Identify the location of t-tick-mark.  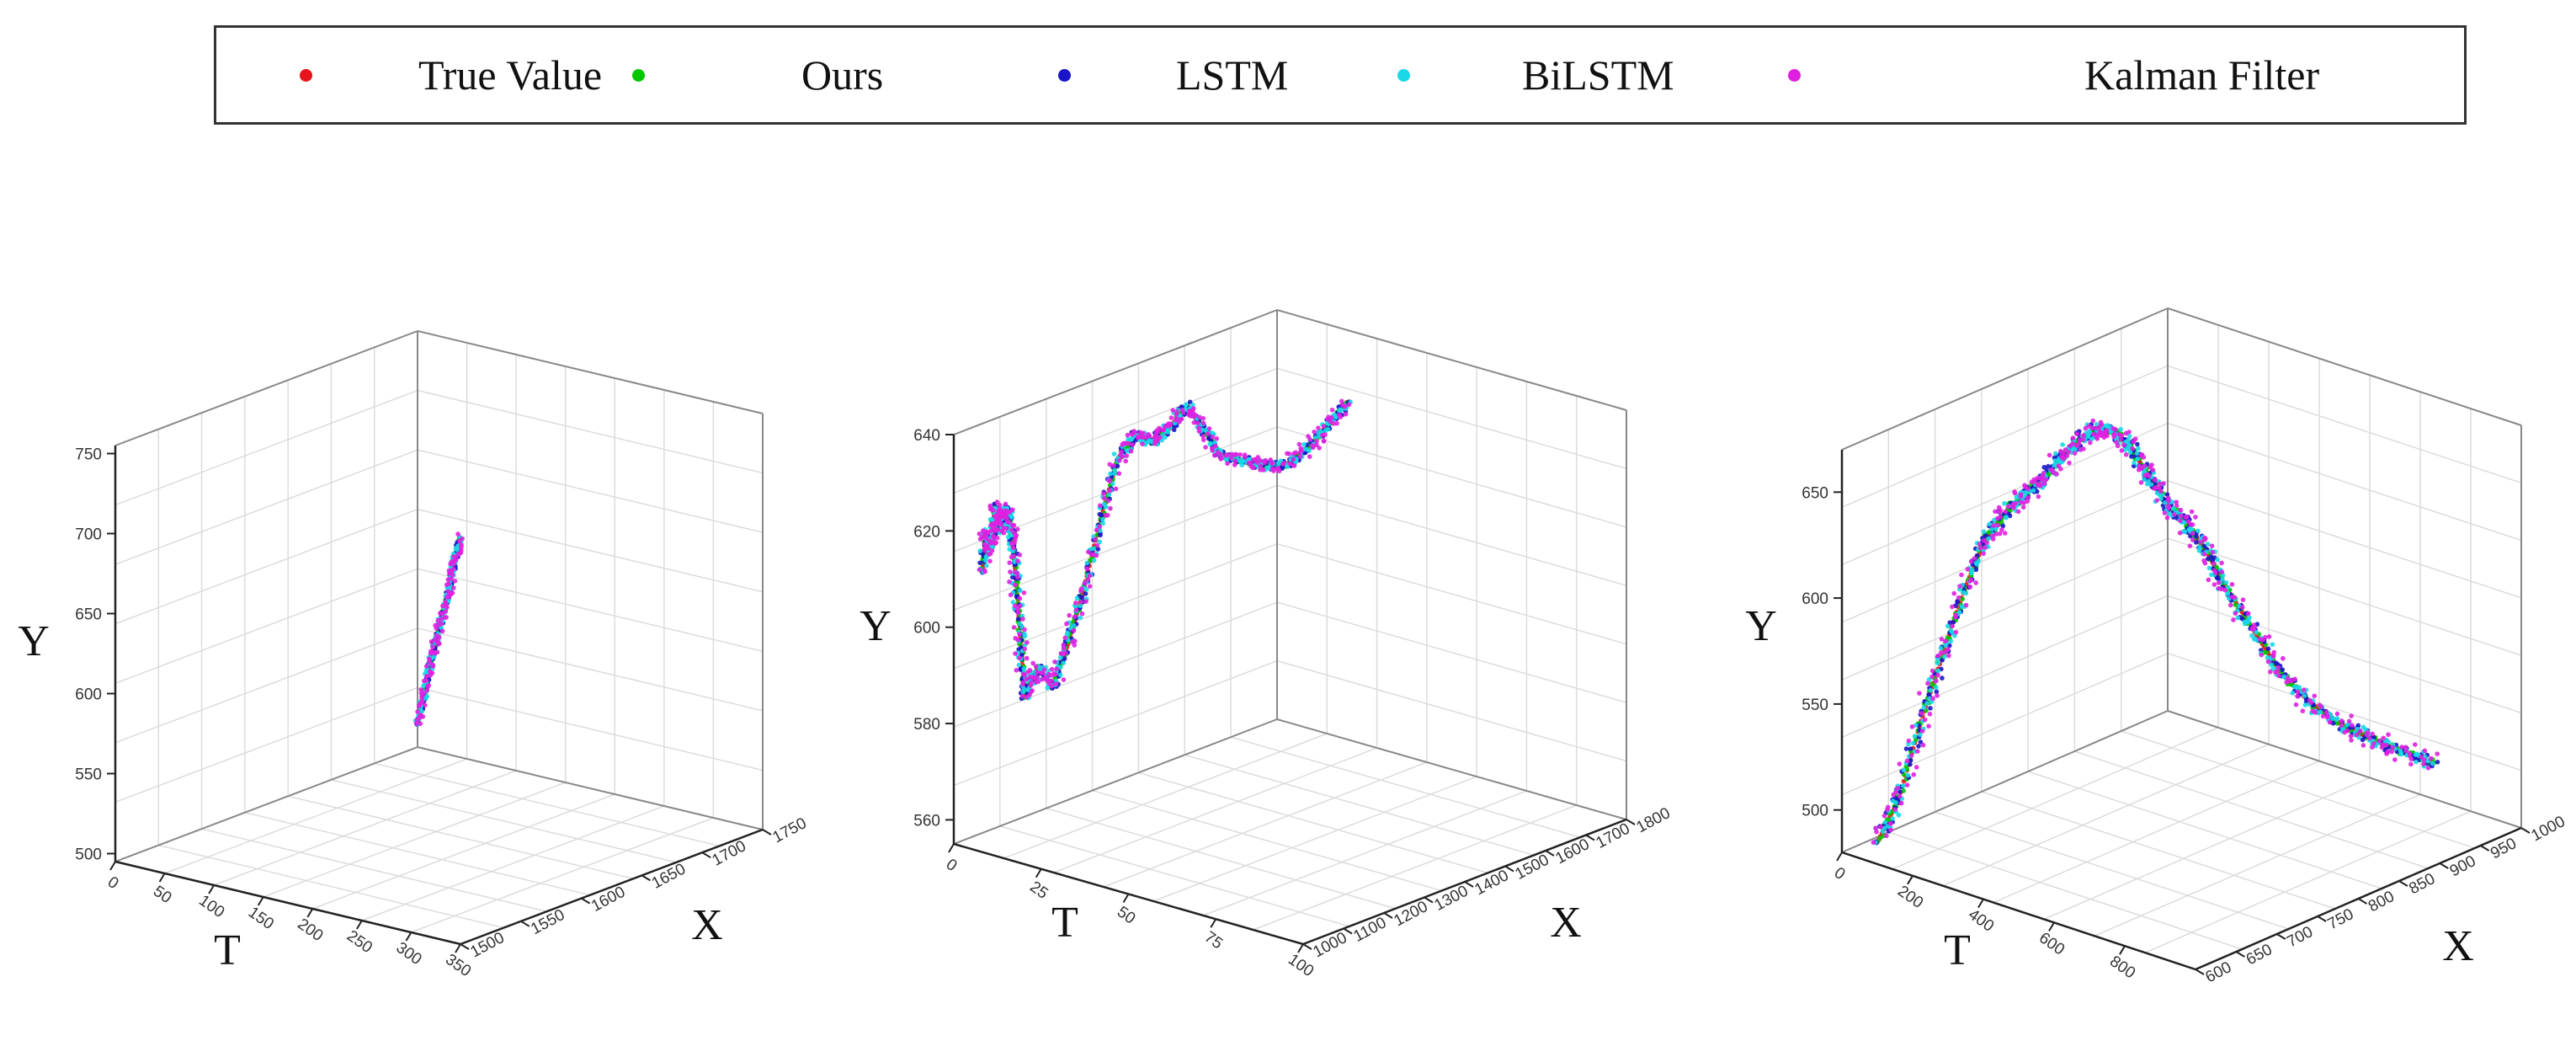
(409, 937).